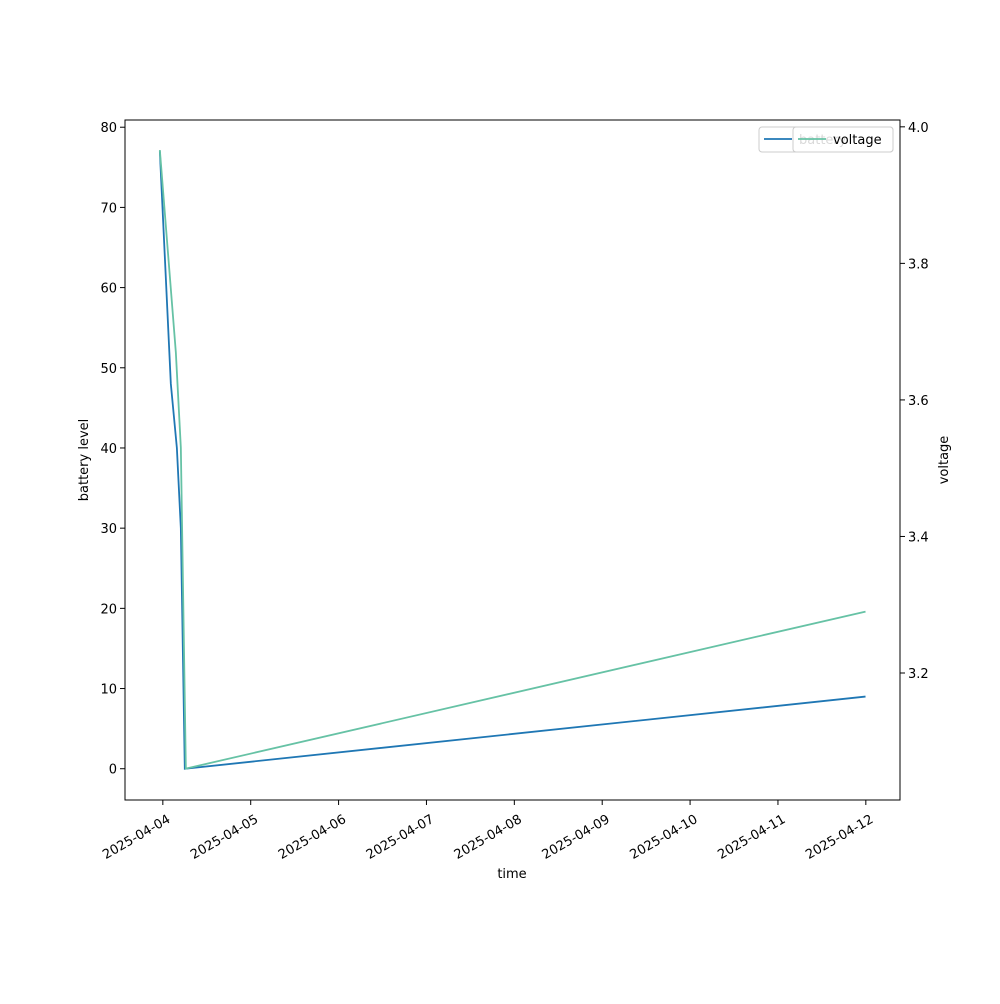 The image size is (1000, 1004). I want to click on y2-axis-label: voltage, so click(944, 460).